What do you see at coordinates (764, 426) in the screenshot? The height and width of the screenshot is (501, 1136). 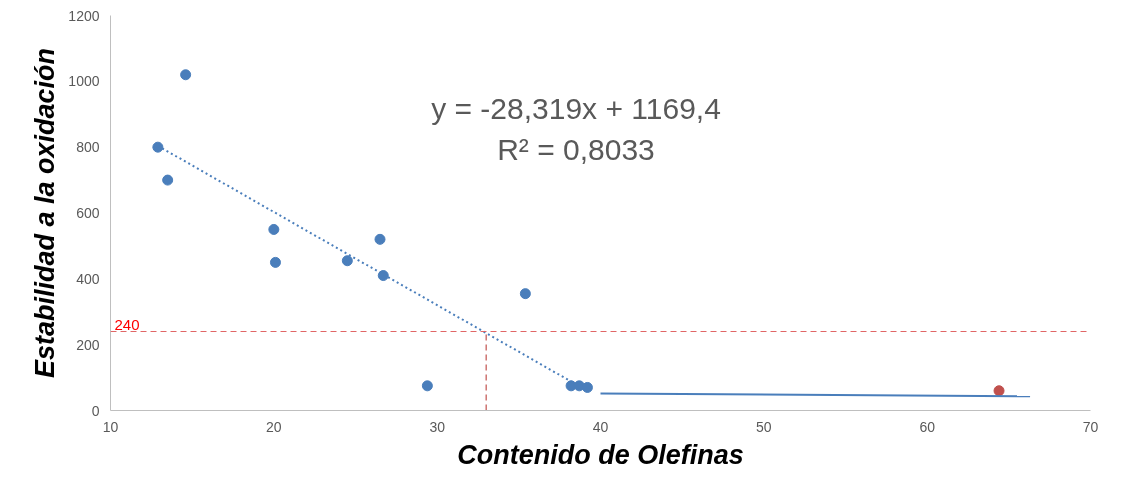 I see `x-tick-label: 50` at bounding box center [764, 426].